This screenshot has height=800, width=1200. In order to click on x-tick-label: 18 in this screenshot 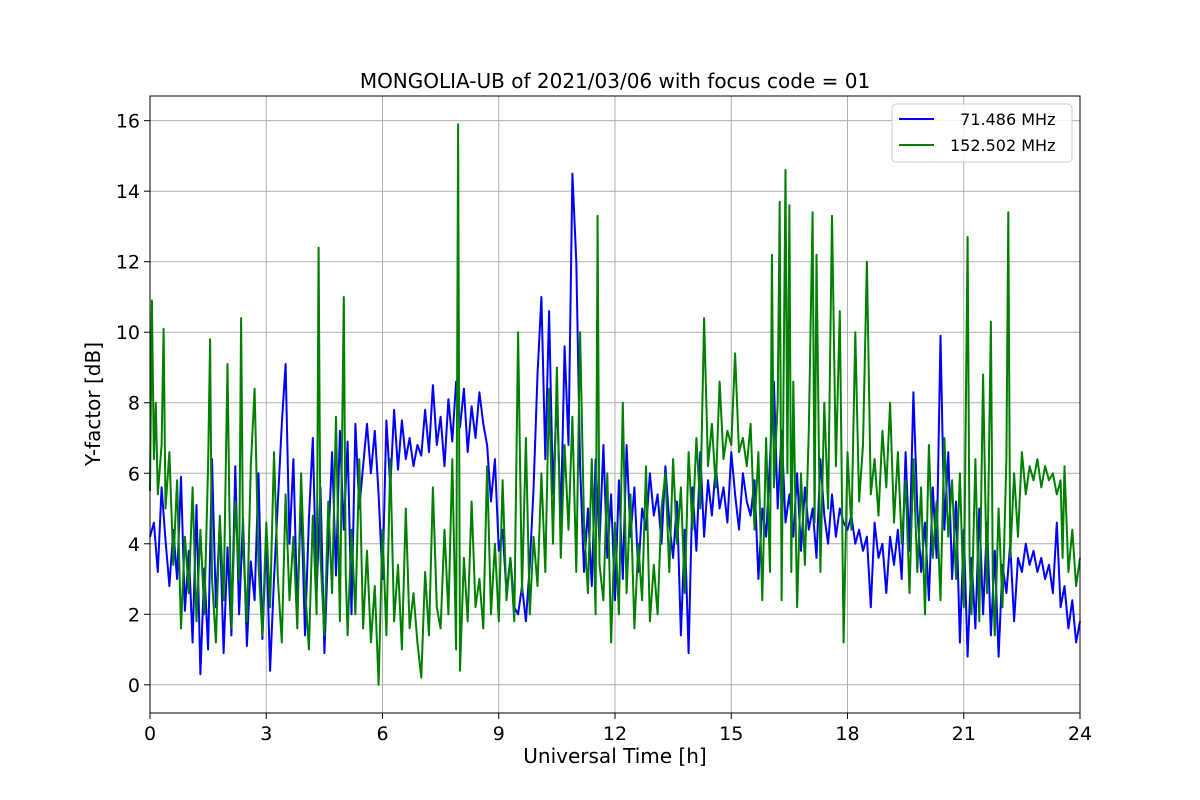, I will do `click(847, 734)`.